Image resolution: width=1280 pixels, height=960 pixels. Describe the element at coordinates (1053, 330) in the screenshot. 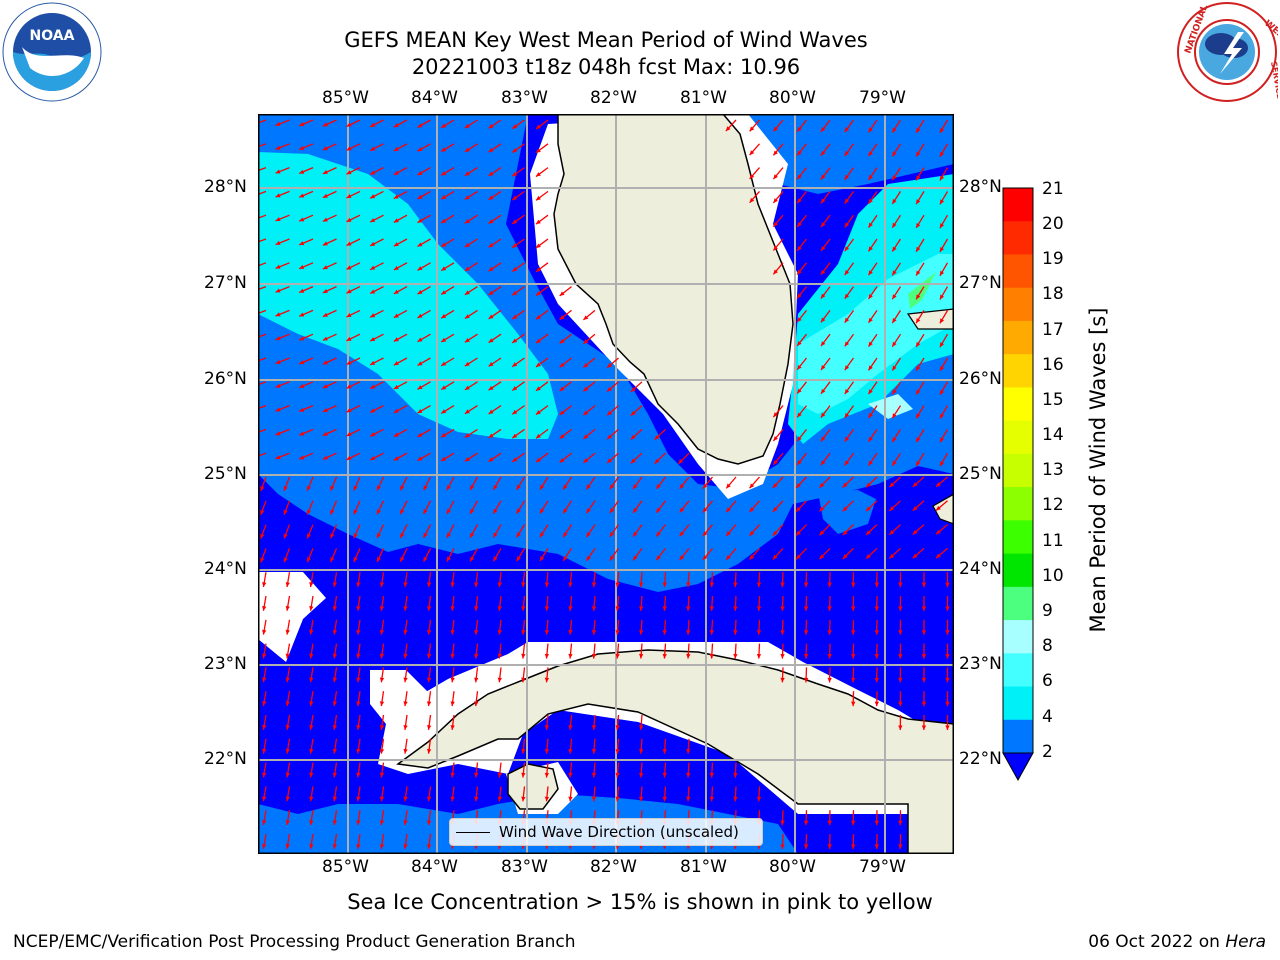

I see `colorbar-tick: 17` at that location.